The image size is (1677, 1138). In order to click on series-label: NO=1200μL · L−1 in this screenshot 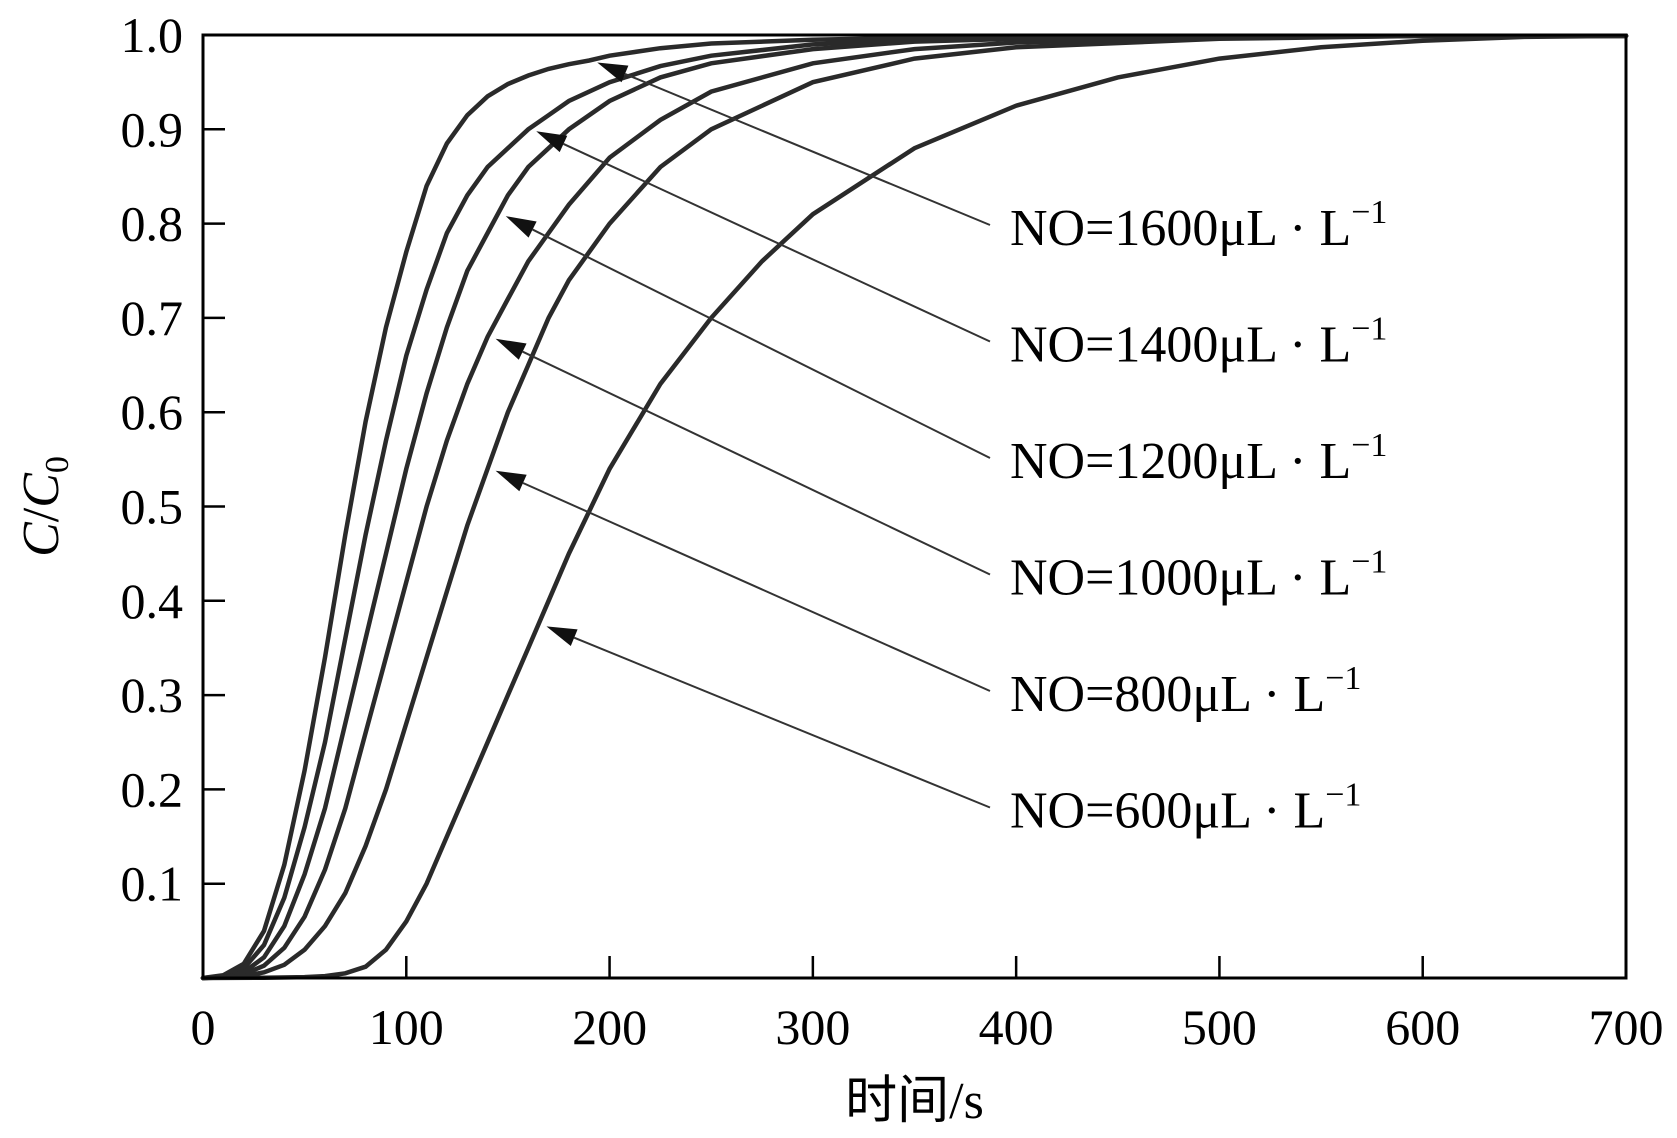, I will do `click(1198, 458)`.